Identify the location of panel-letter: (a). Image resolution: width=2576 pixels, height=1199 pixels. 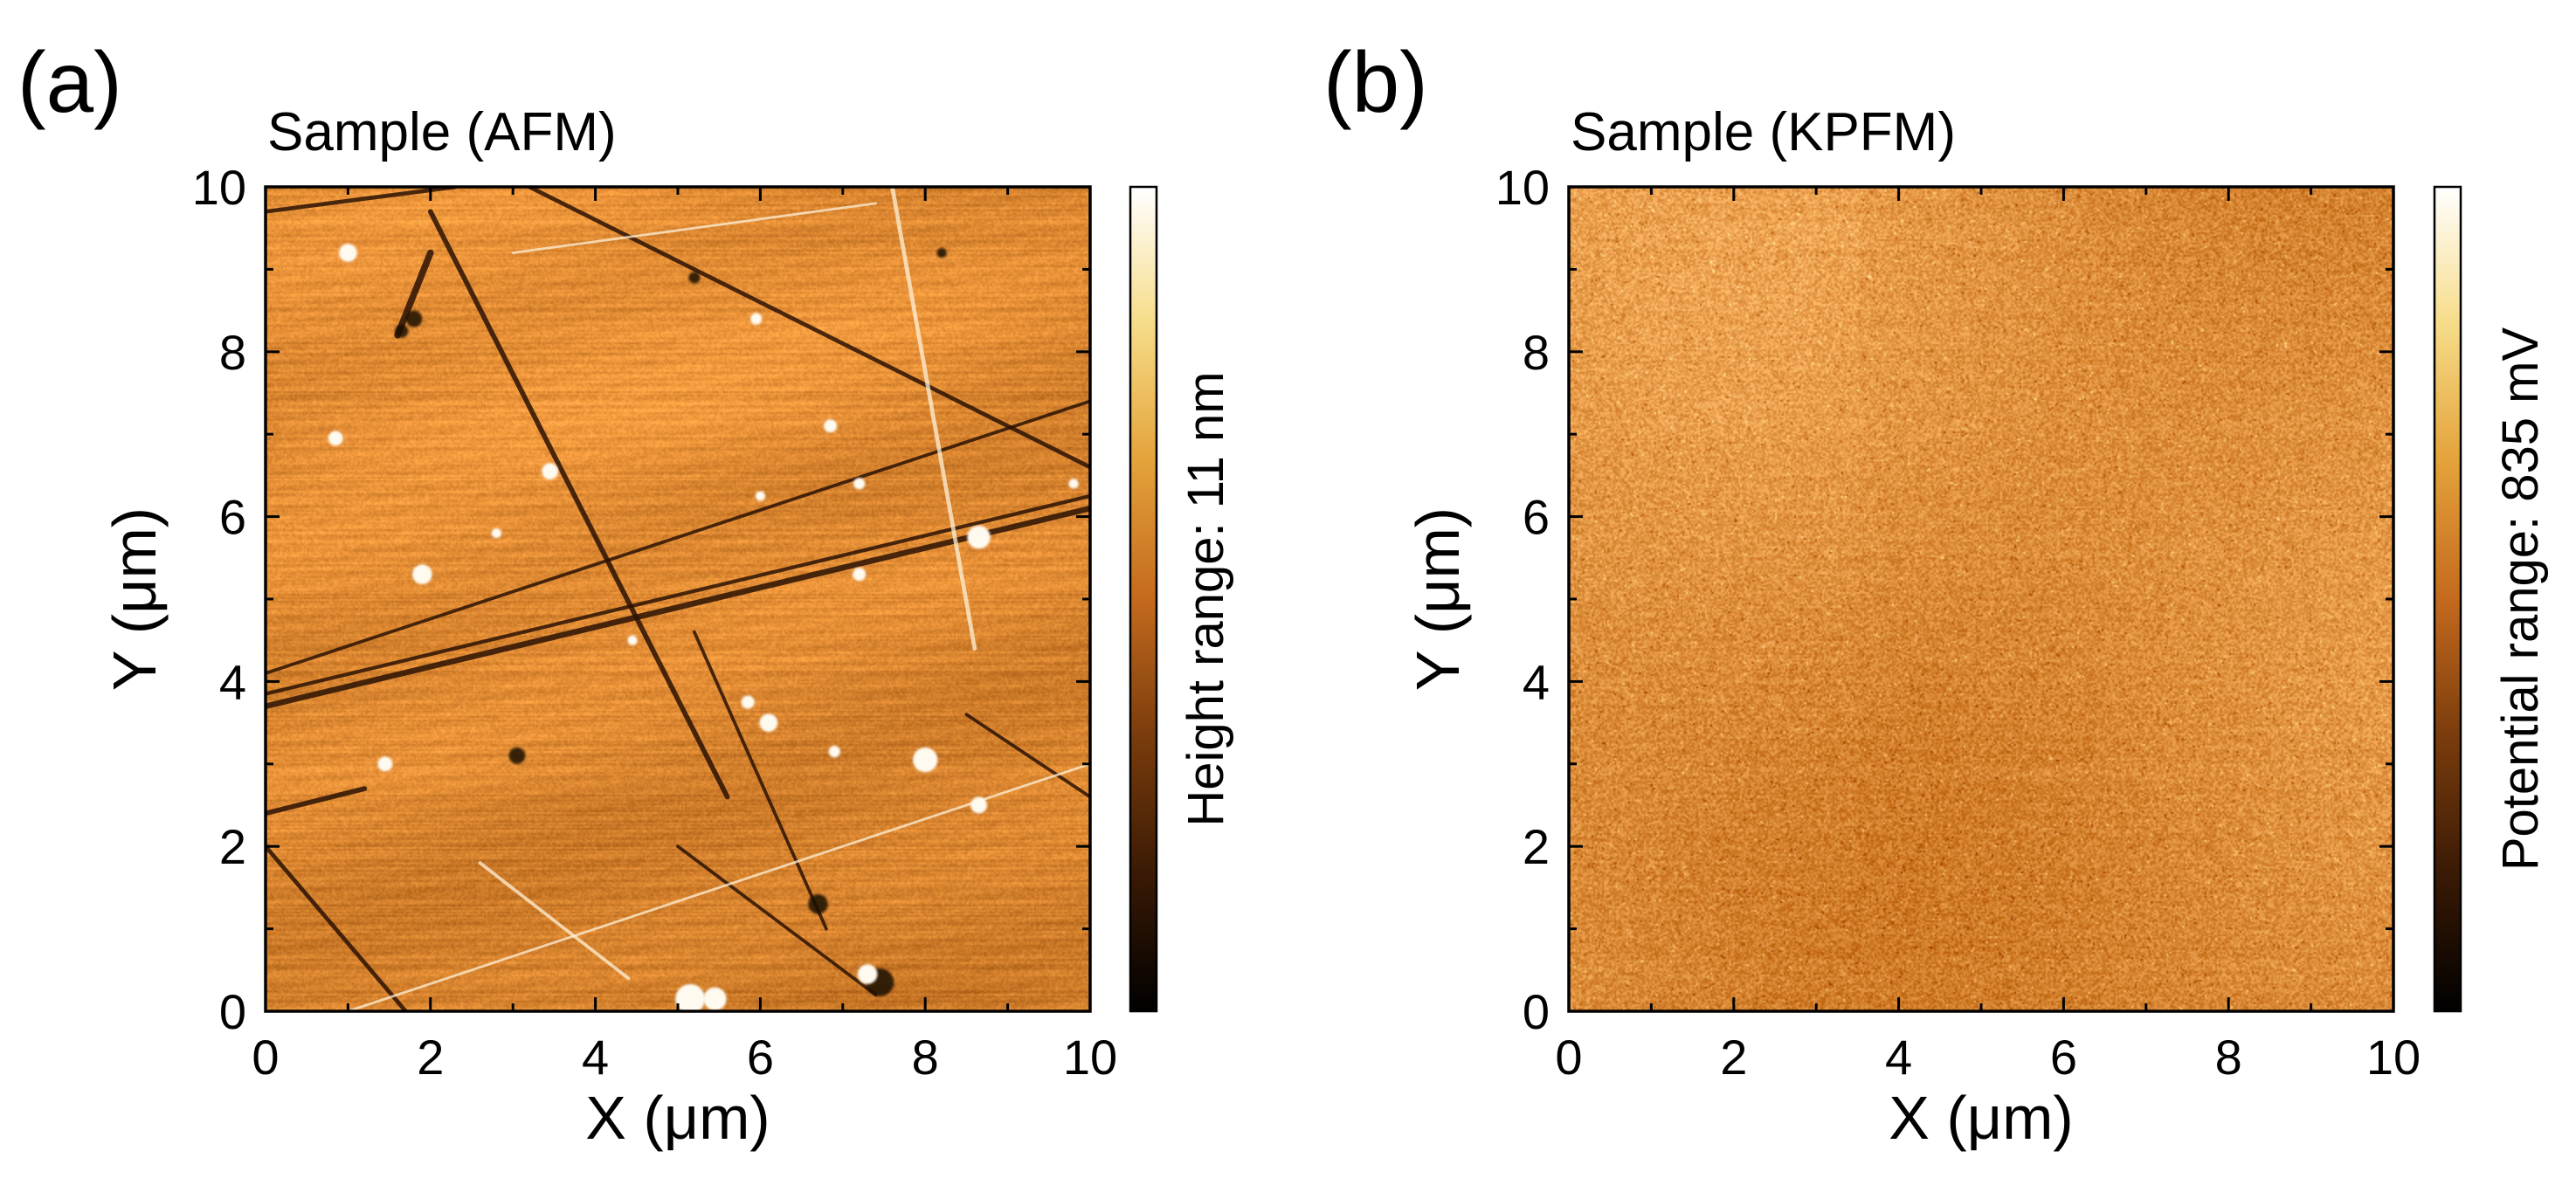
(69, 82).